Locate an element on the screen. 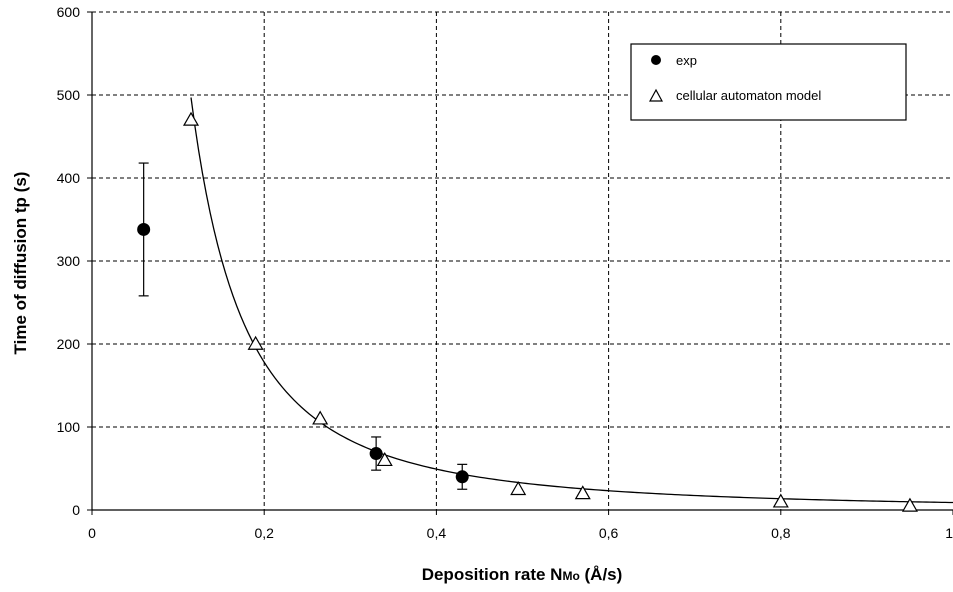 The height and width of the screenshot is (592, 953). legend-exp-marker is located at coordinates (656, 60).